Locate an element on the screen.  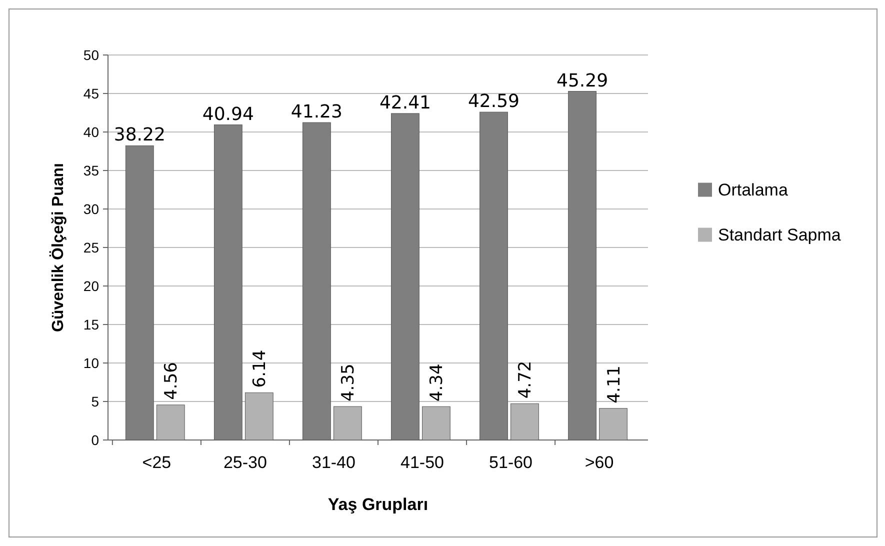
data-label: 45.29 is located at coordinates (582, 81).